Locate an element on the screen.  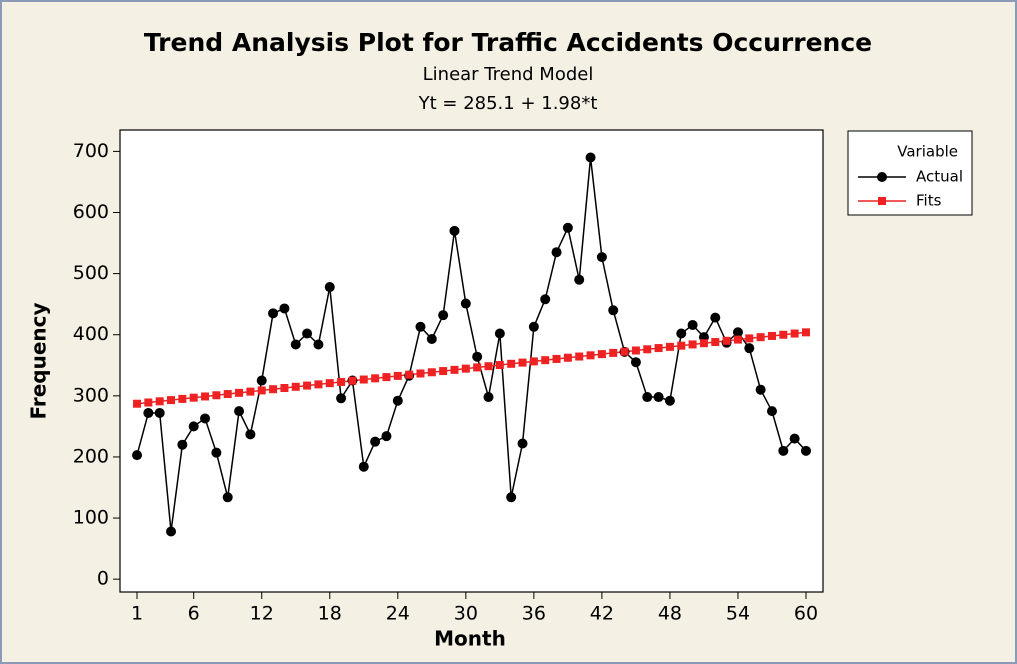
x-tick-label: 18 is located at coordinates (330, 614).